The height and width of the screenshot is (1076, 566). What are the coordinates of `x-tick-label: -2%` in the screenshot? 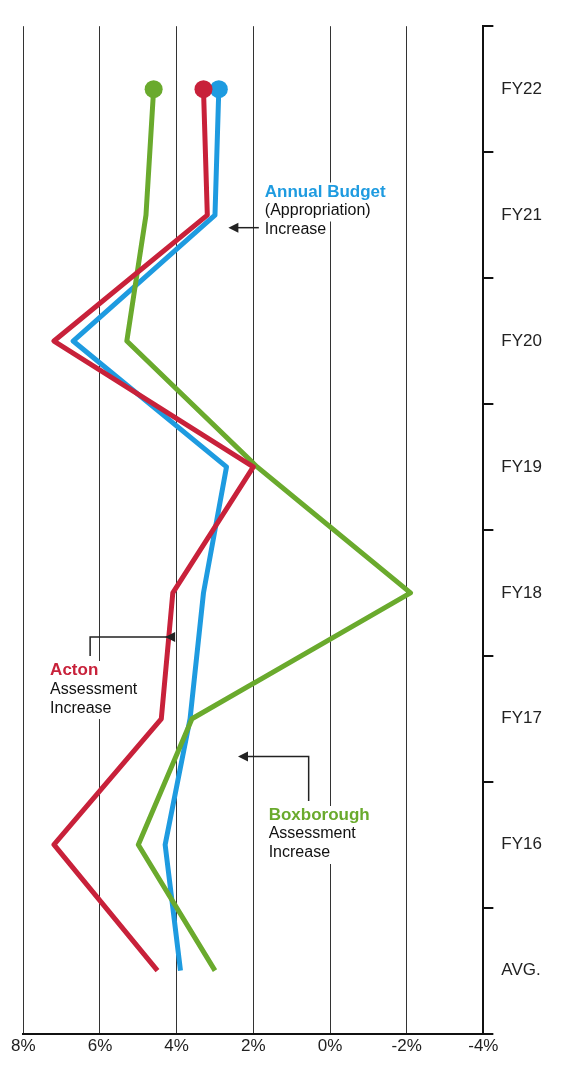 It's located at (406, 1046).